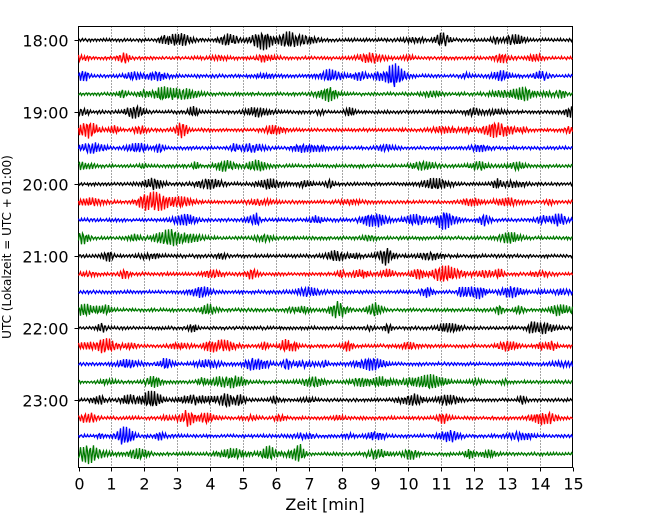 The width and height of the screenshot is (650, 520). I want to click on x-tick-label: 15, so click(573, 484).